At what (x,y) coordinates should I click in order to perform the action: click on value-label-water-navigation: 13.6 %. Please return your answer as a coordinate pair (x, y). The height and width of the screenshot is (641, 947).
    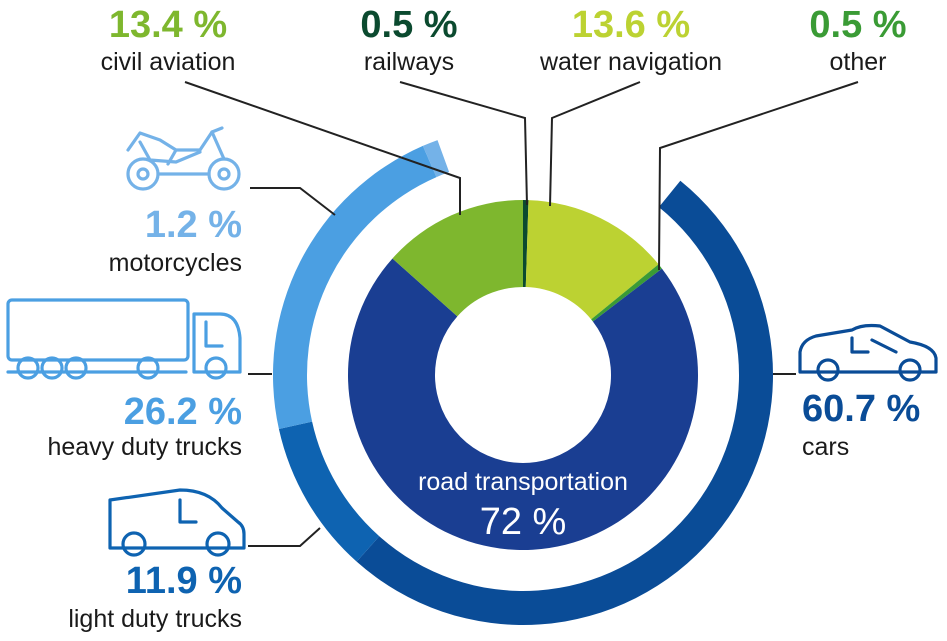
    Looking at the image, I should click on (631, 25).